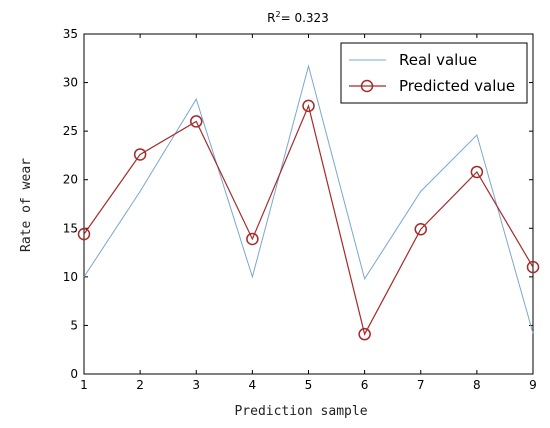 This screenshot has width=550, height=428. Describe the element at coordinates (26, 205) in the screenshot. I see `y-axis-label: Rate of wear` at that location.